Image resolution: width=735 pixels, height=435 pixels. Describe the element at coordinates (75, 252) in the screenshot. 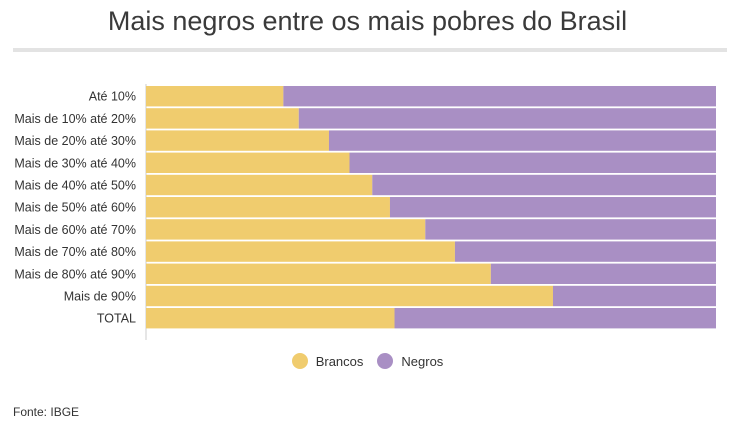

I see `category-label-row-7: Mais de 70% até 80%` at that location.